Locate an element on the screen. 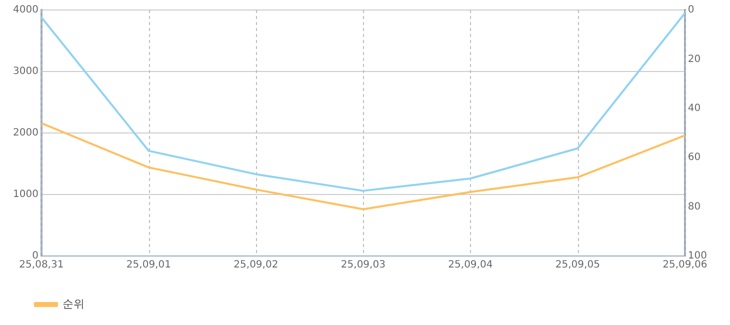 The image size is (730, 325). y2-tick-label: 40 is located at coordinates (694, 108).